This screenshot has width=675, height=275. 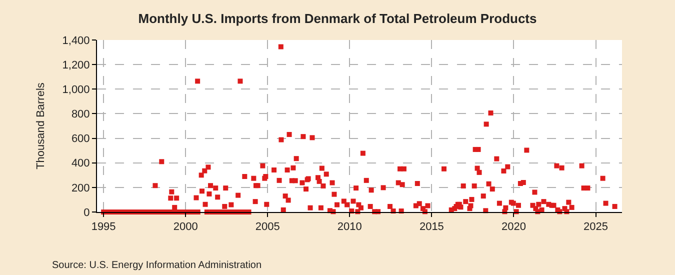 What do you see at coordinates (80, 114) in the screenshot?
I see `y-tick-label: 800` at bounding box center [80, 114].